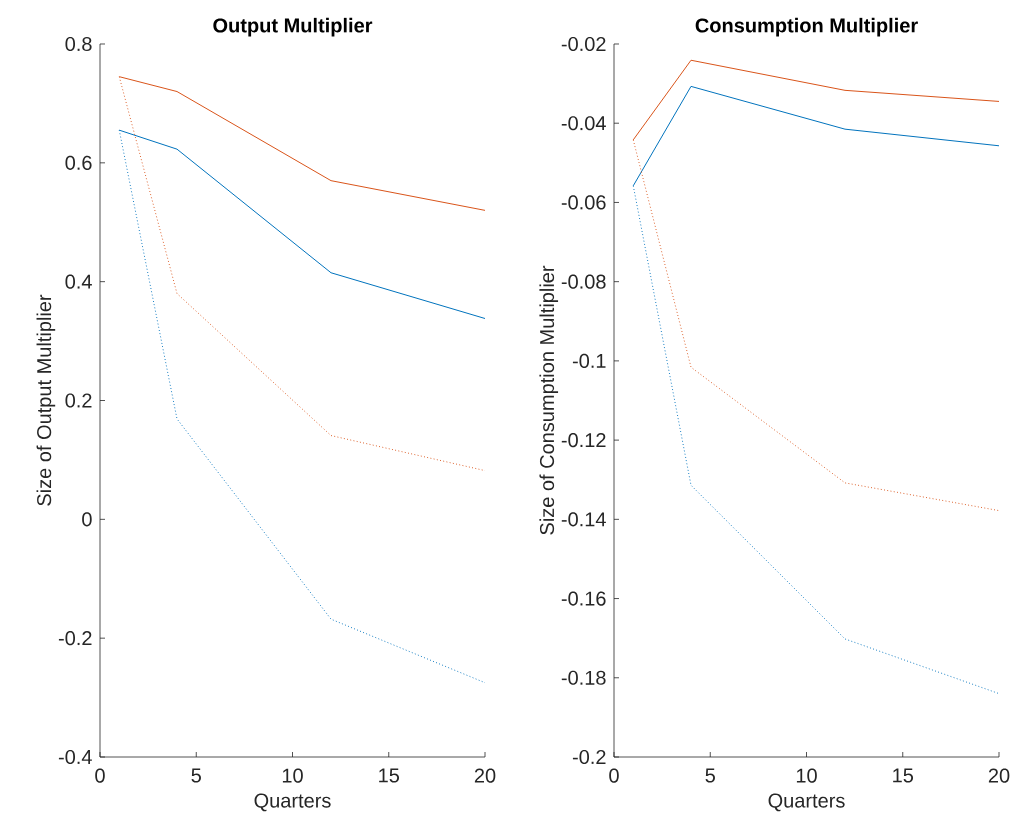 The image size is (1019, 834). What do you see at coordinates (583, 123) in the screenshot?
I see `y-tick-label: -0.04` at bounding box center [583, 123].